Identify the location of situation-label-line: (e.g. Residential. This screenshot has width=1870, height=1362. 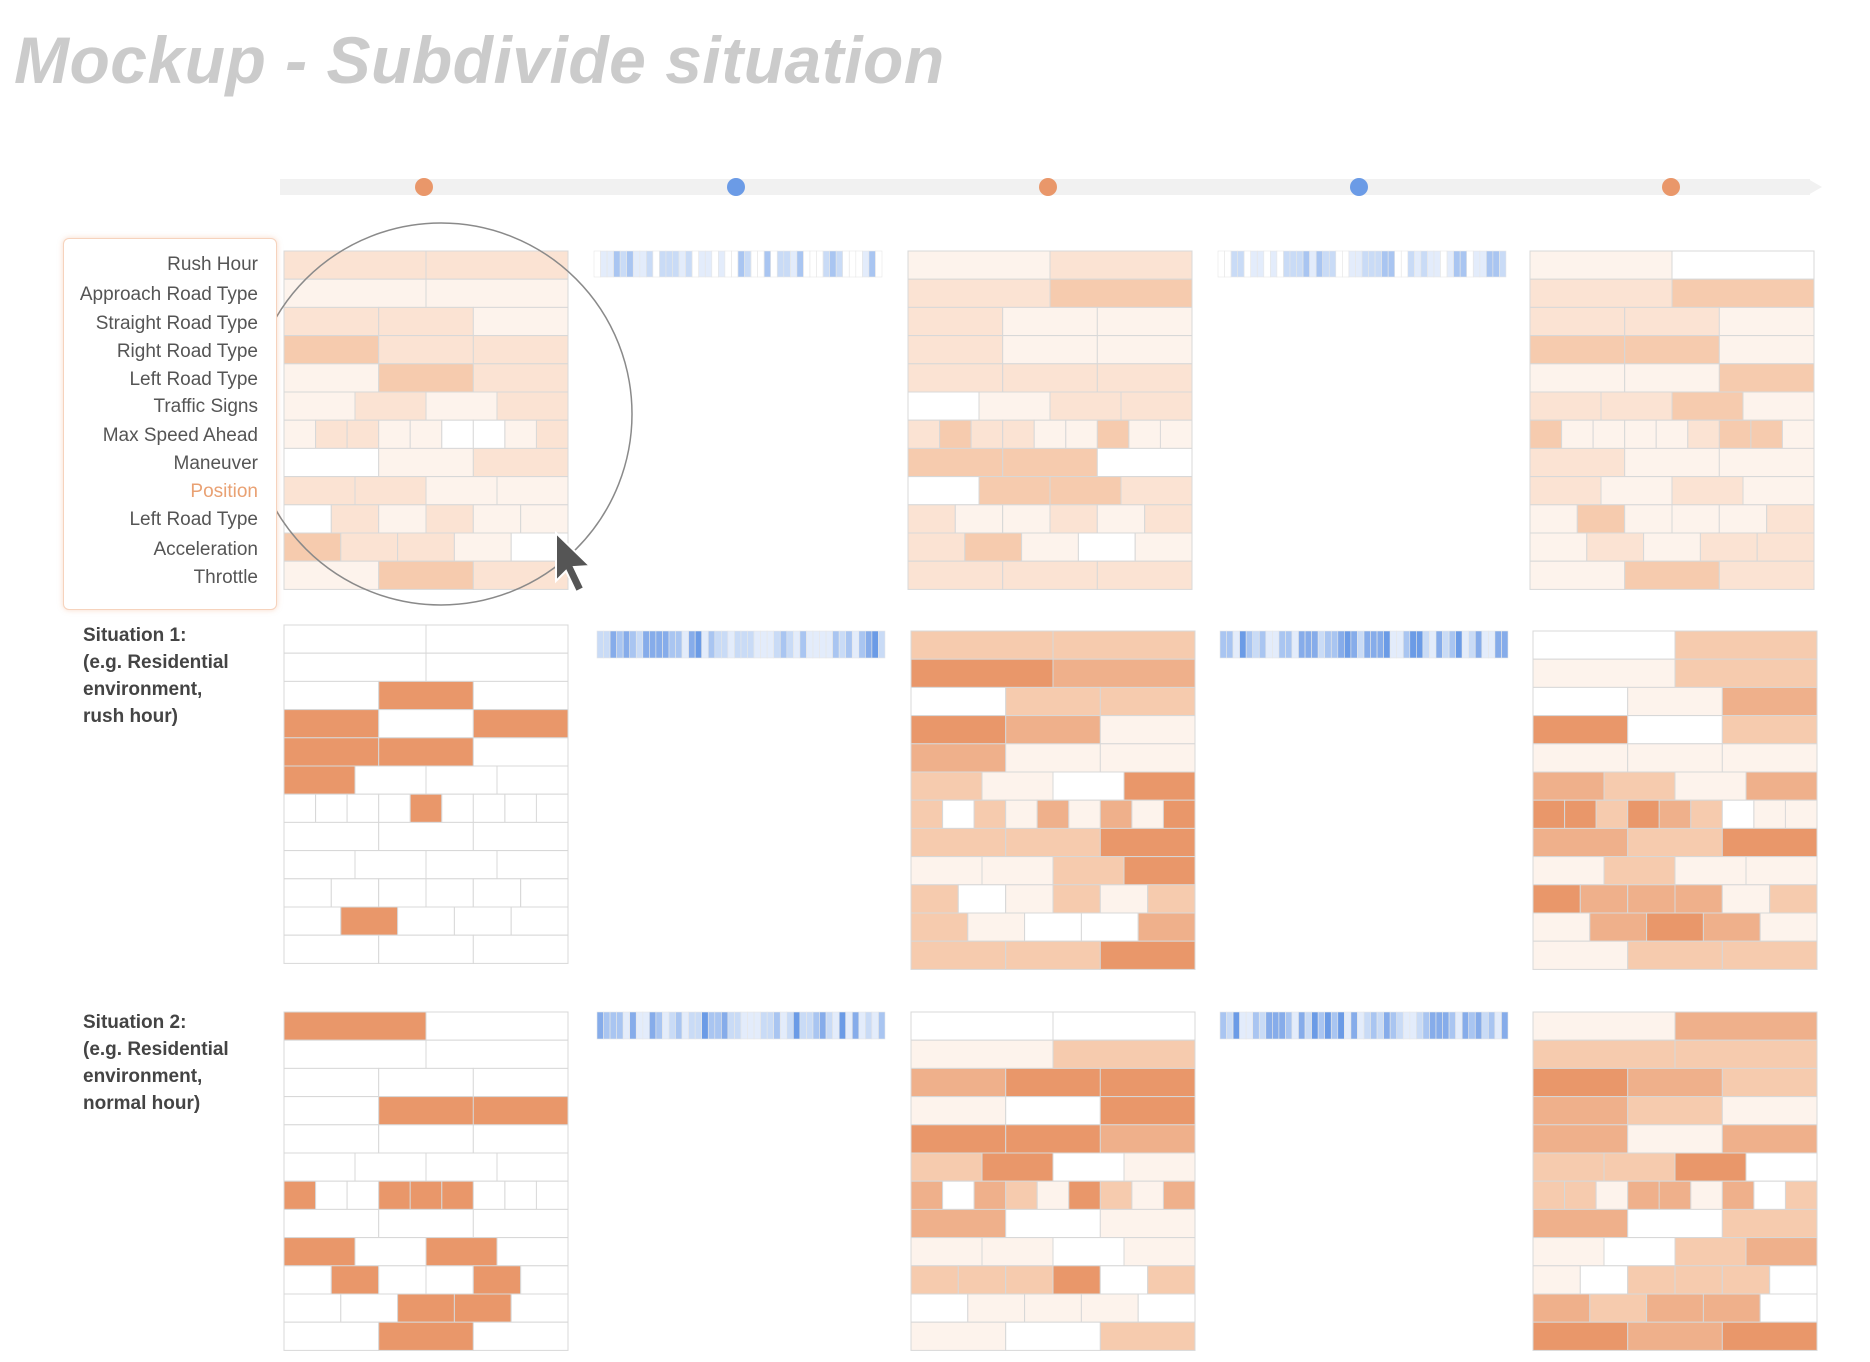
(156, 1049).